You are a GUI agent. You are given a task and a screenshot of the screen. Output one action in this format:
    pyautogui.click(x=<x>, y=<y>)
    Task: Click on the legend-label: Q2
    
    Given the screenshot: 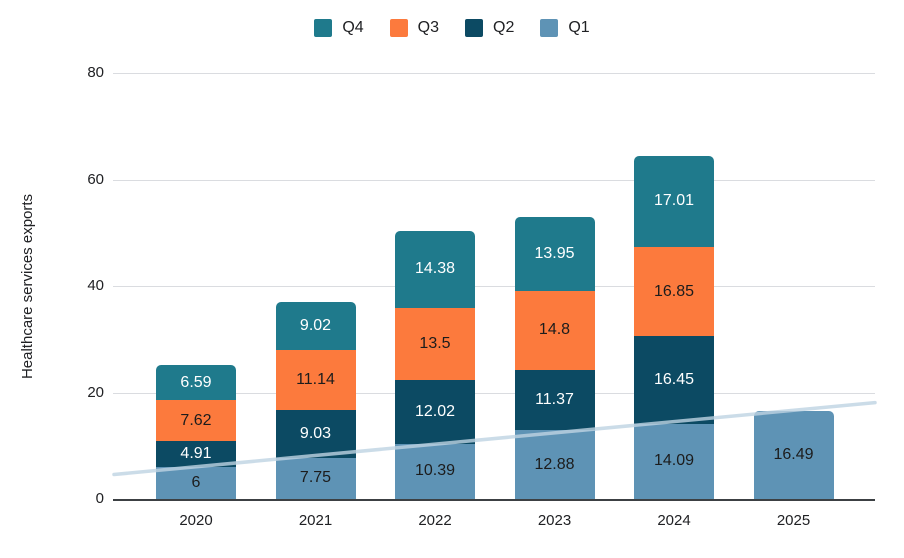 What is the action you would take?
    pyautogui.click(x=504, y=27)
    